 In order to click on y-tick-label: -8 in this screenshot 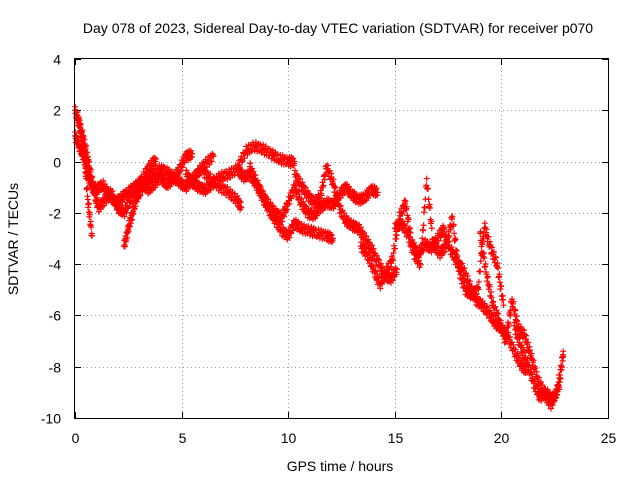, I will do `click(55, 368)`.